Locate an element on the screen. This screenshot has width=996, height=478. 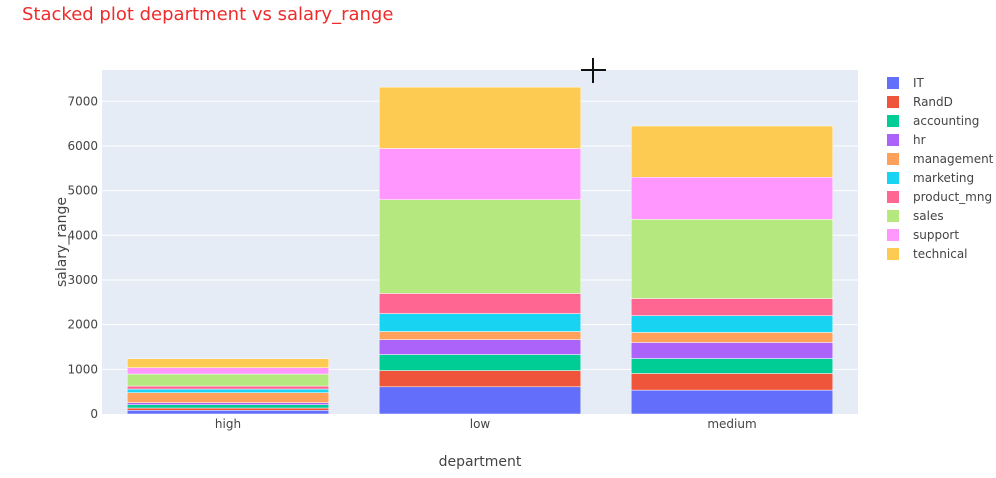
bar-high-marketing is located at coordinates (228, 390).